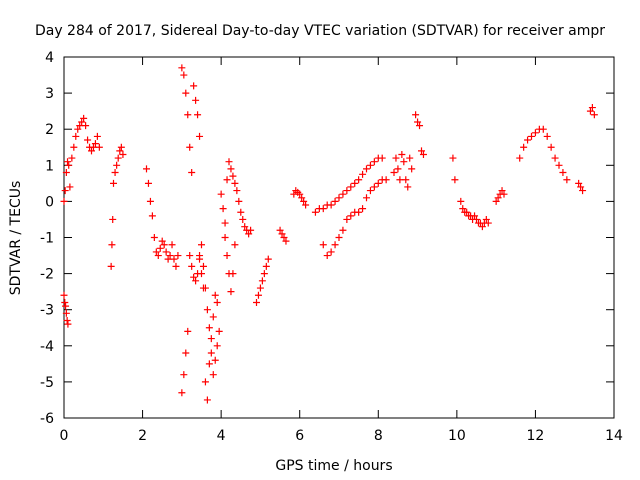 Image resolution: width=640 pixels, height=480 pixels. I want to click on series-O, so click(543, 154).